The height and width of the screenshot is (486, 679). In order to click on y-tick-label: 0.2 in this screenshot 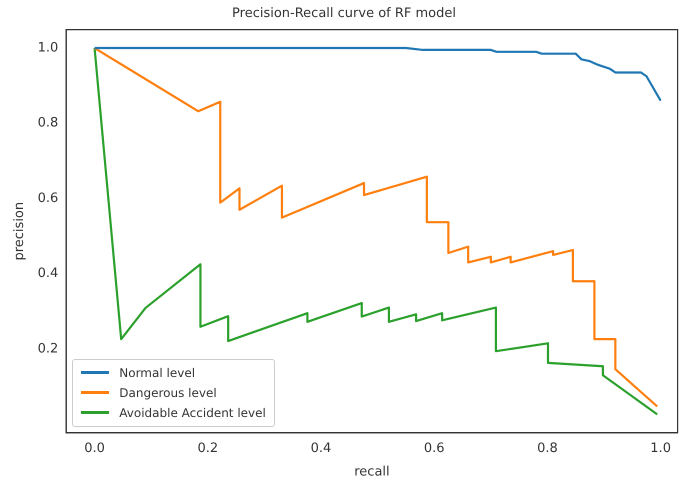, I will do `click(48, 348)`.